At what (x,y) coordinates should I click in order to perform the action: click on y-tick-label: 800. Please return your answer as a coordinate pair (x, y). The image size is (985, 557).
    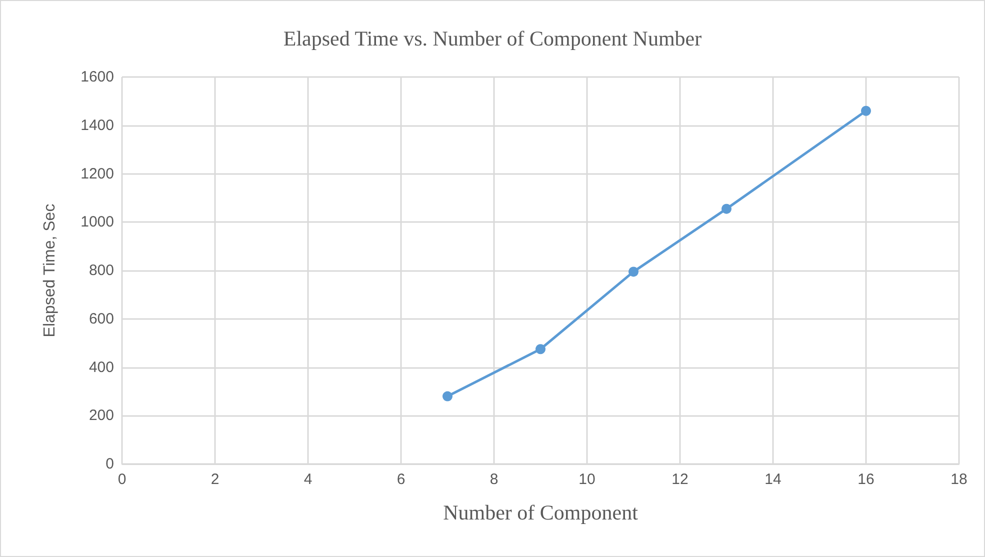
    Looking at the image, I should click on (101, 270).